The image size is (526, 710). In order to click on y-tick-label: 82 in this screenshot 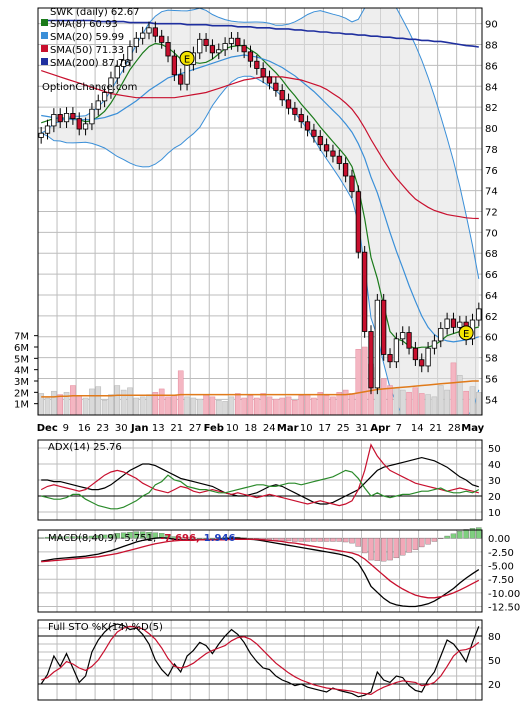, I will do `click(491, 108)`.